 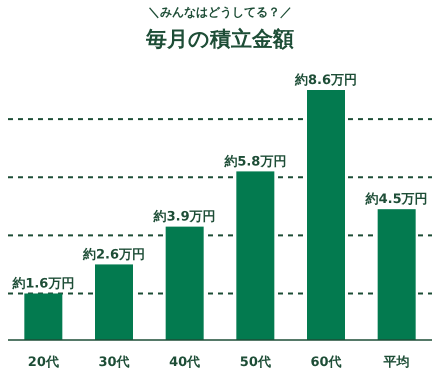 What do you see at coordinates (184, 217) in the screenshot?
I see `data-label: 約3.9万円` at bounding box center [184, 217].